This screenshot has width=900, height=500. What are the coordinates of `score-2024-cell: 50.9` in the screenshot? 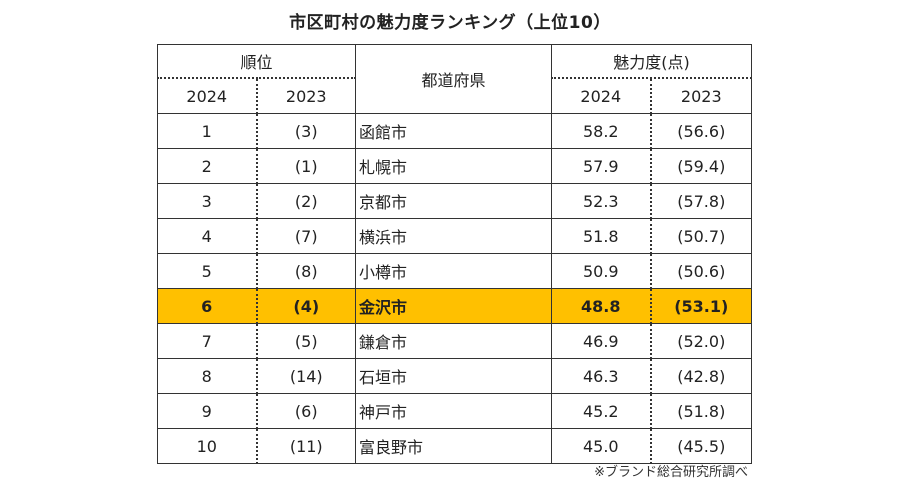 It's located at (601, 271).